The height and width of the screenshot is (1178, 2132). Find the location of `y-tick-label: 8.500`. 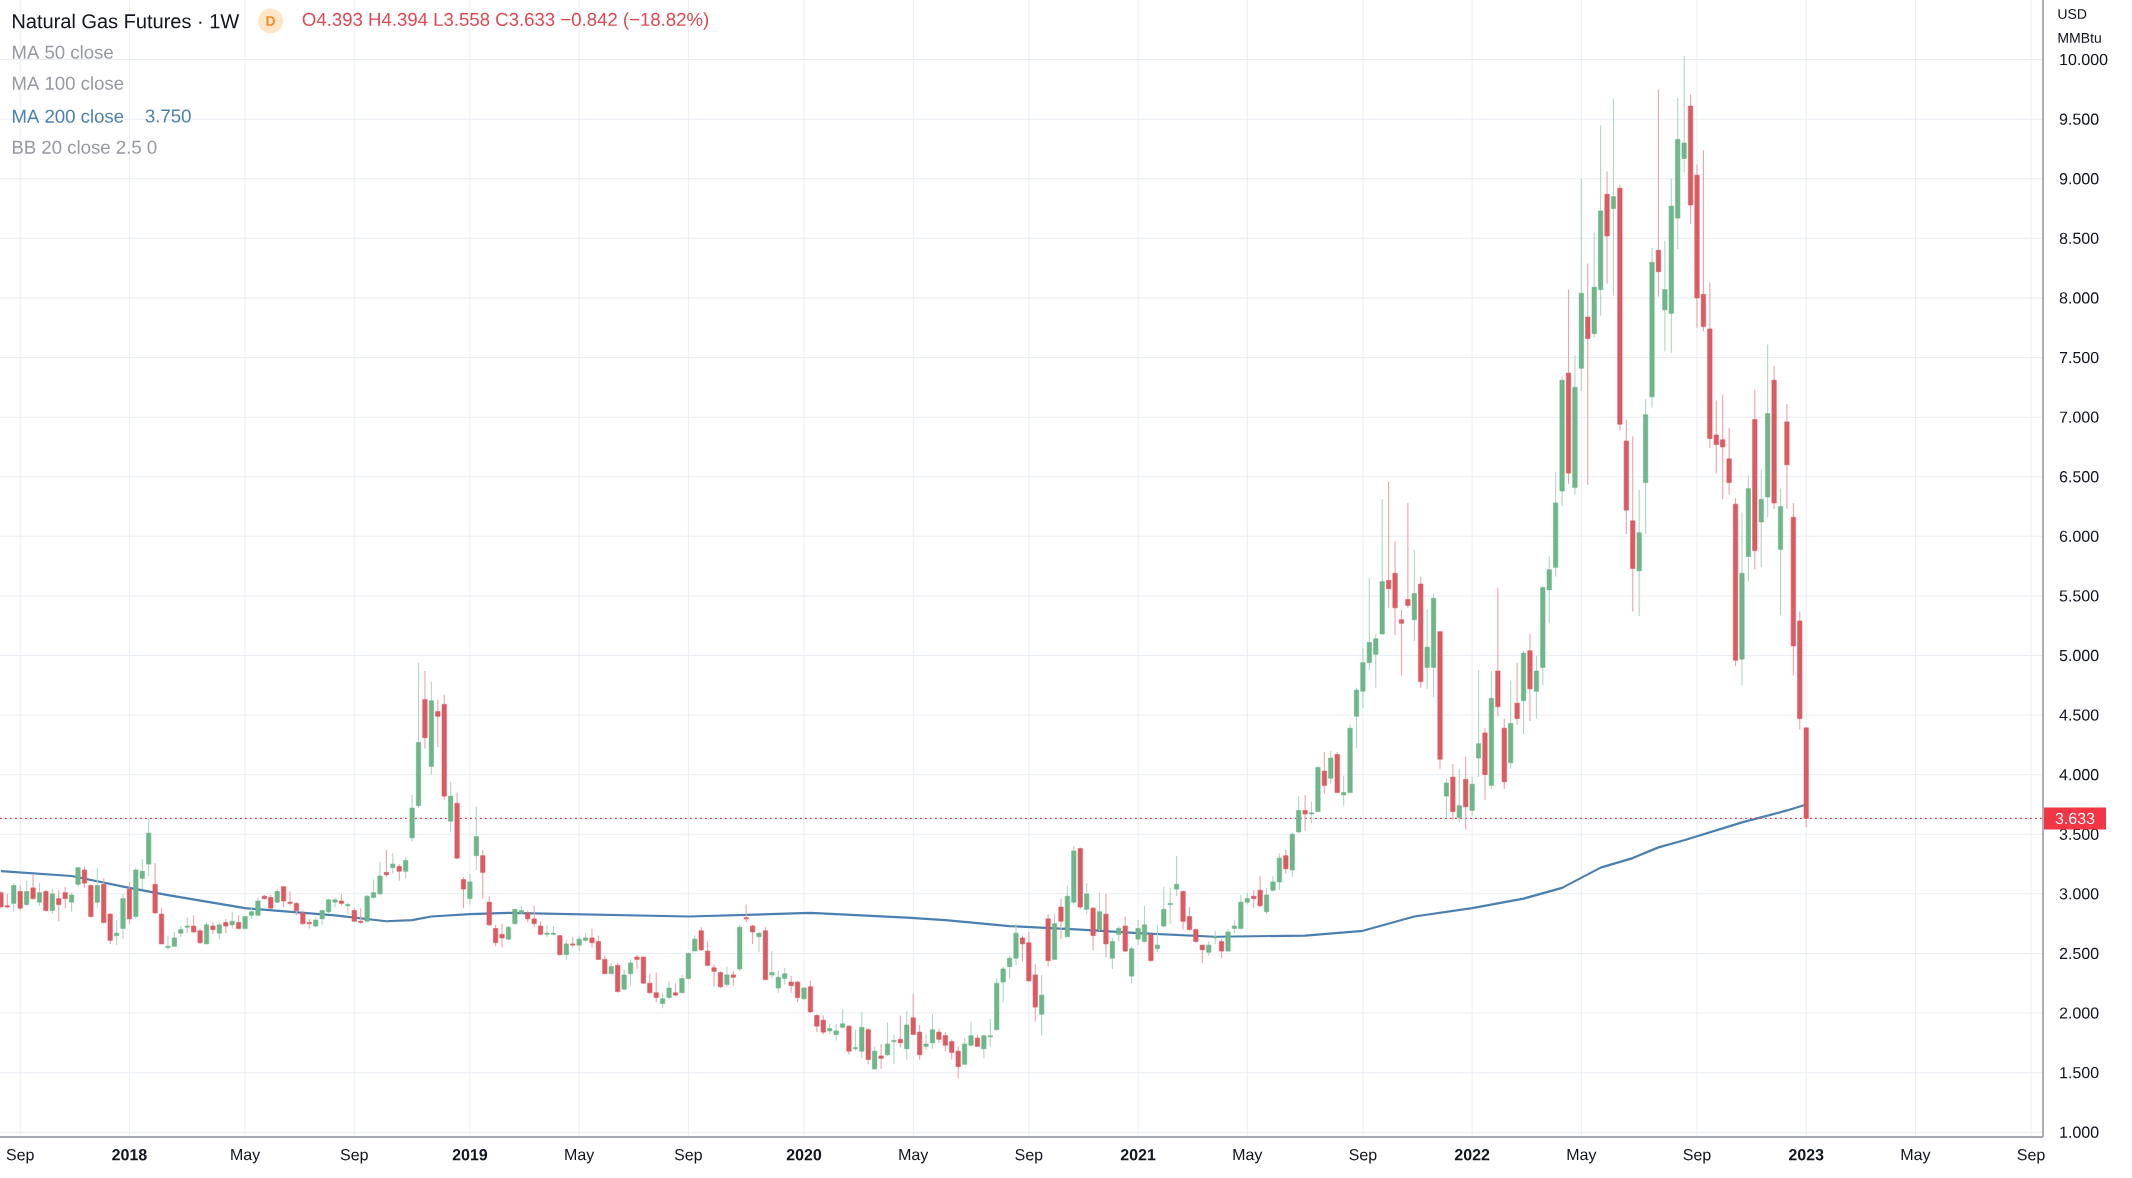

y-tick-label: 8.500 is located at coordinates (2079, 238).